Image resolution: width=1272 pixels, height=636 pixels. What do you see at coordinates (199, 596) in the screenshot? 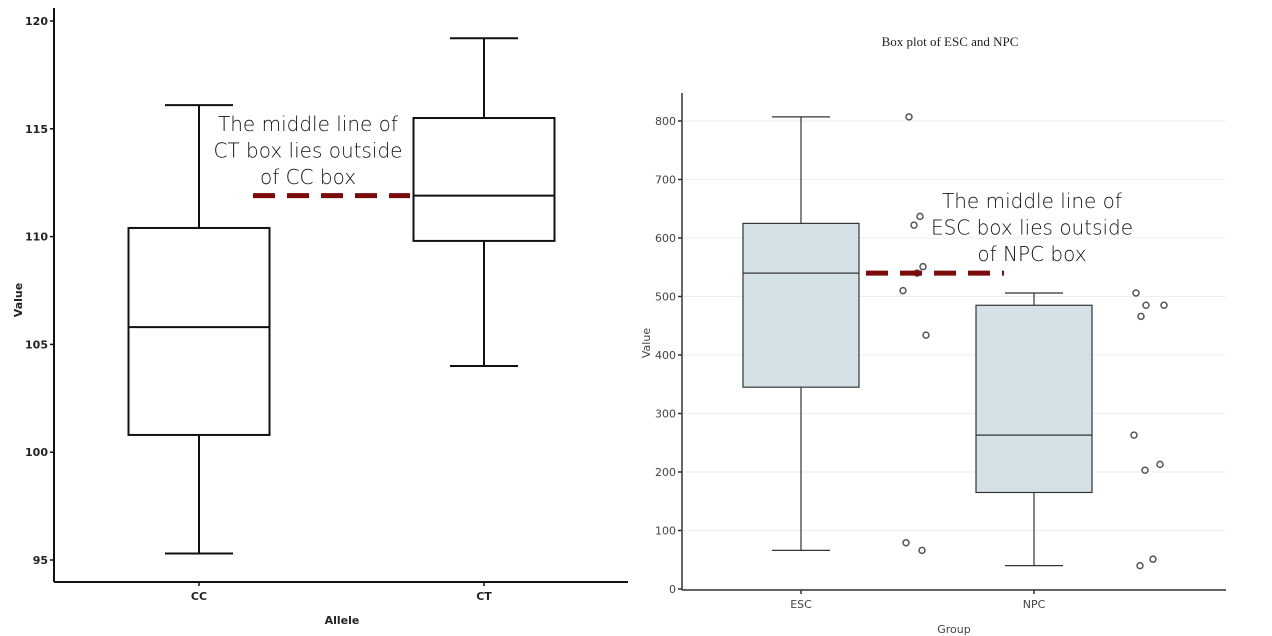
I see `x-tick-label: CC` at bounding box center [199, 596].